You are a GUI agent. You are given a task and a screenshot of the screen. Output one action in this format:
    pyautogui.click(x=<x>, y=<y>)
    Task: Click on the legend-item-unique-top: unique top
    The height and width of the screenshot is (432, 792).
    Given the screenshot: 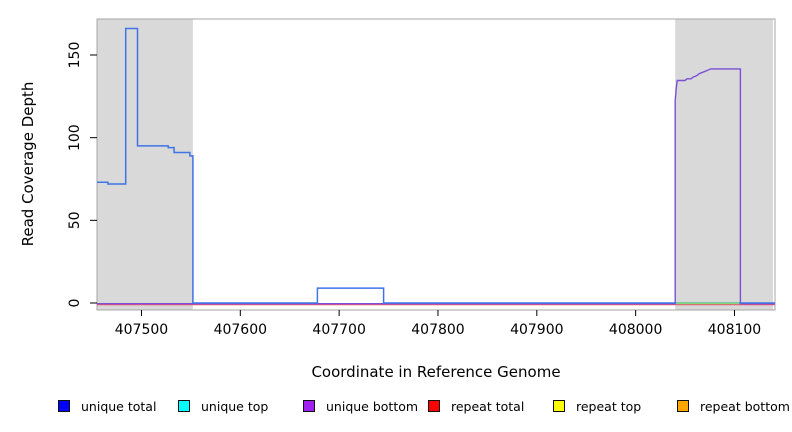 What is the action you would take?
    pyautogui.click(x=223, y=406)
    